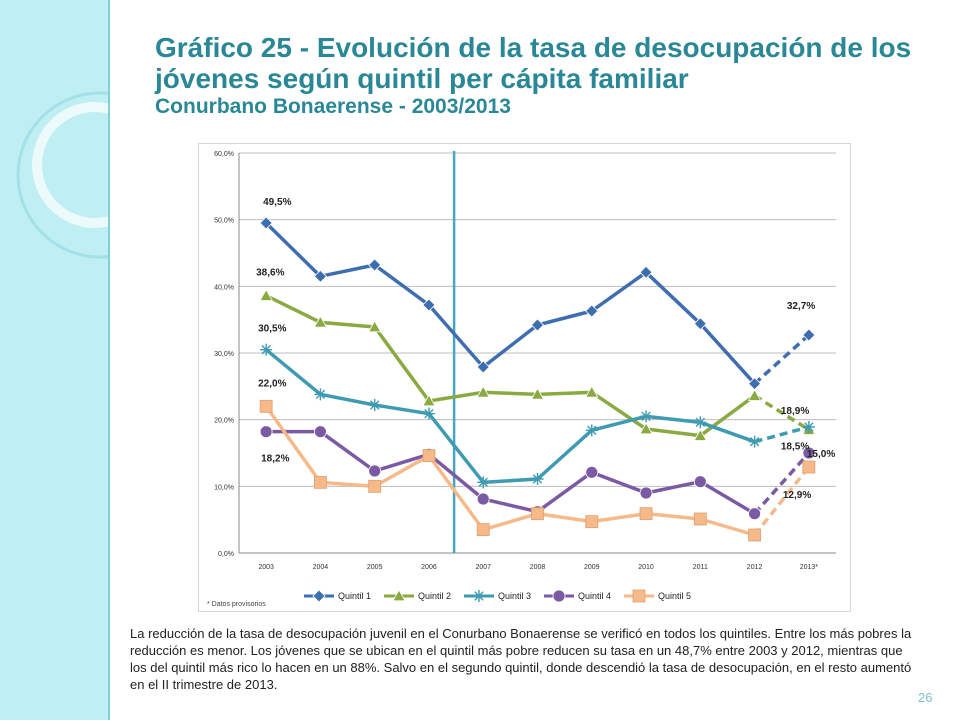 Image resolution: width=960 pixels, height=725 pixels. Describe the element at coordinates (674, 596) in the screenshot. I see `legend-label: Quintil 5` at that location.